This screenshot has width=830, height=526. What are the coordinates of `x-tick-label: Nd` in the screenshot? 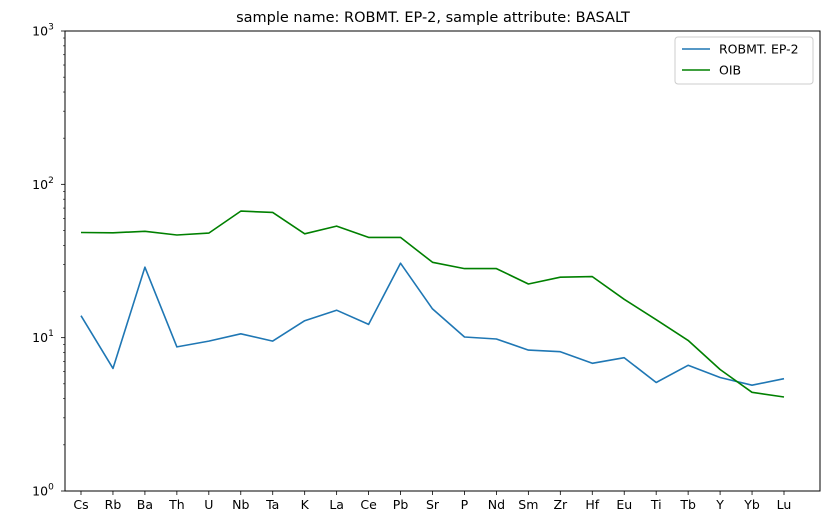 It's located at (496, 504).